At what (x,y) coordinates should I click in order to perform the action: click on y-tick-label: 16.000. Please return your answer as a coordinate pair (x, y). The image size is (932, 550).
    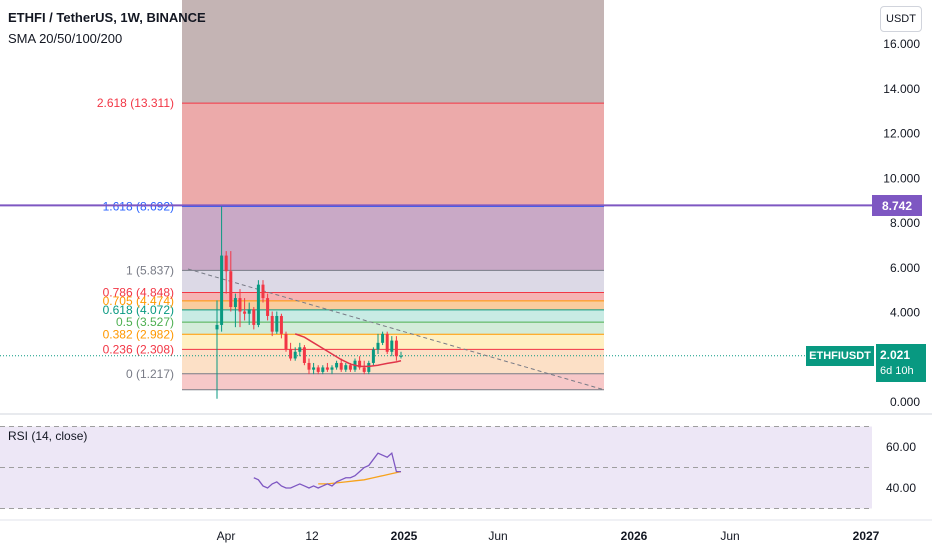
    Looking at the image, I should click on (901, 44).